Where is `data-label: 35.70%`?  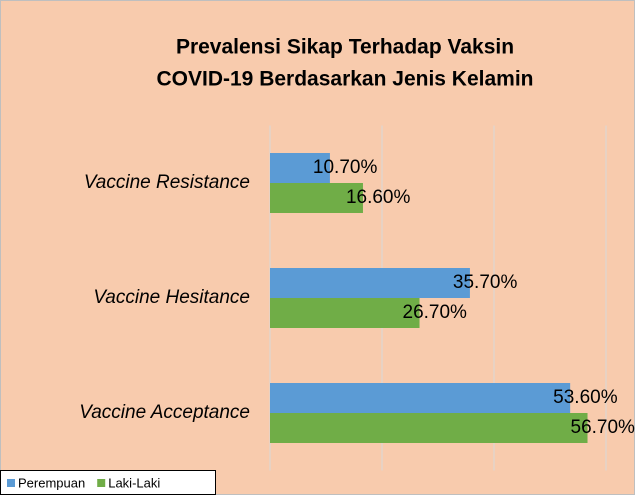 data-label: 35.70% is located at coordinates (485, 282).